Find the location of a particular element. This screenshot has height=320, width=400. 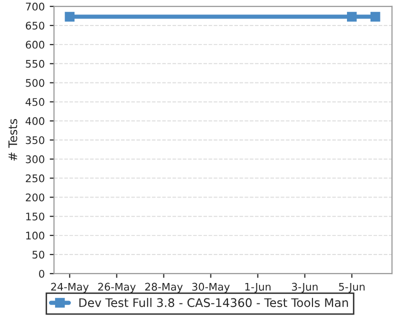

y-tick-label: 250 is located at coordinates (35, 178).